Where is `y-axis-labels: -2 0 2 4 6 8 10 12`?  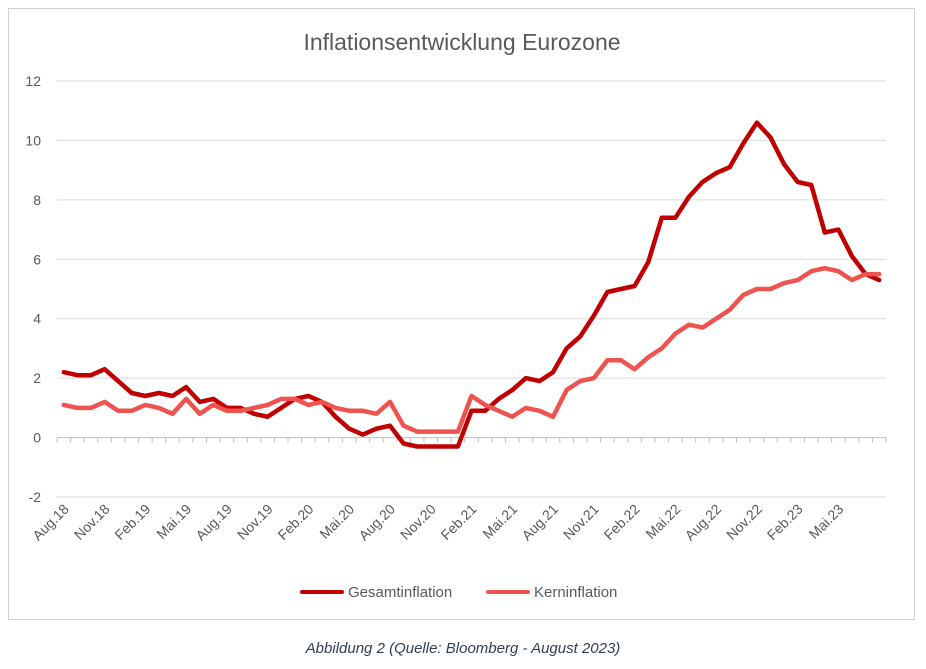
y-axis-labels: -2 0 2 4 6 8 10 12 is located at coordinates (33, 289).